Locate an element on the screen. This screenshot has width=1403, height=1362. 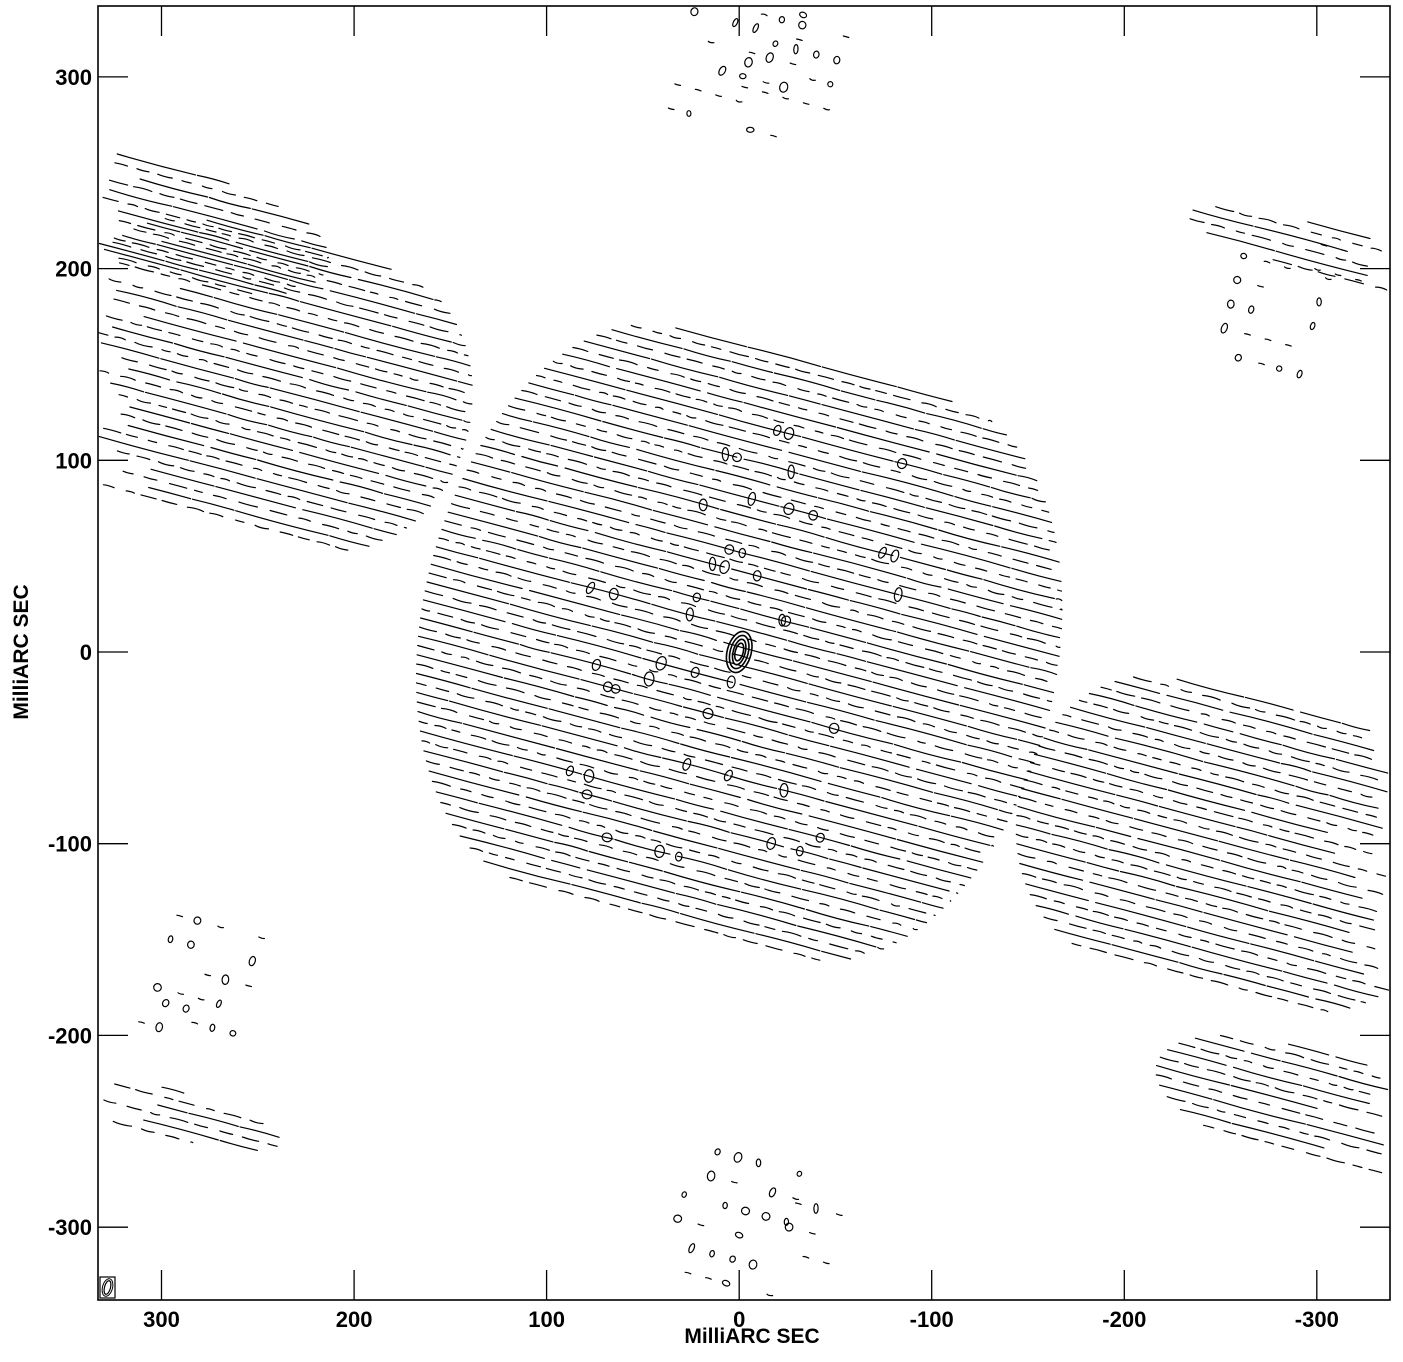
x-tick-label: 300 is located at coordinates (161, 1319).